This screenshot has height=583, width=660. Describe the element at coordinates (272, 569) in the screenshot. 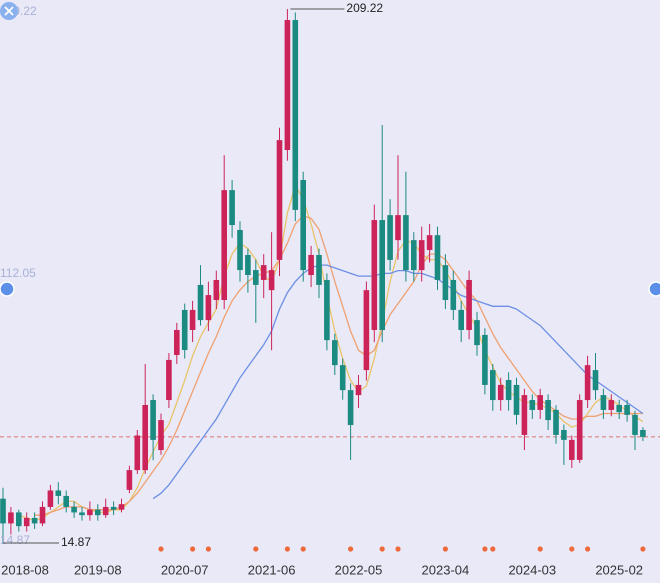

I see `x-tick-label: 2021-06` at that location.